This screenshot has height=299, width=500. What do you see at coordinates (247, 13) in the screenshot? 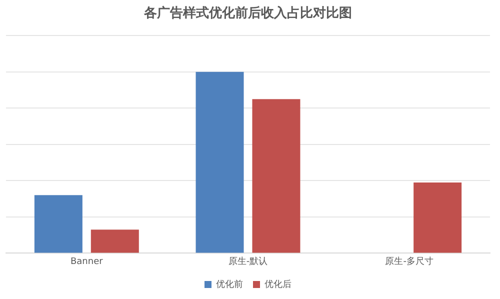
I see `chart-title: 各广告样式优化前后收入占比对比图` at bounding box center [247, 13].